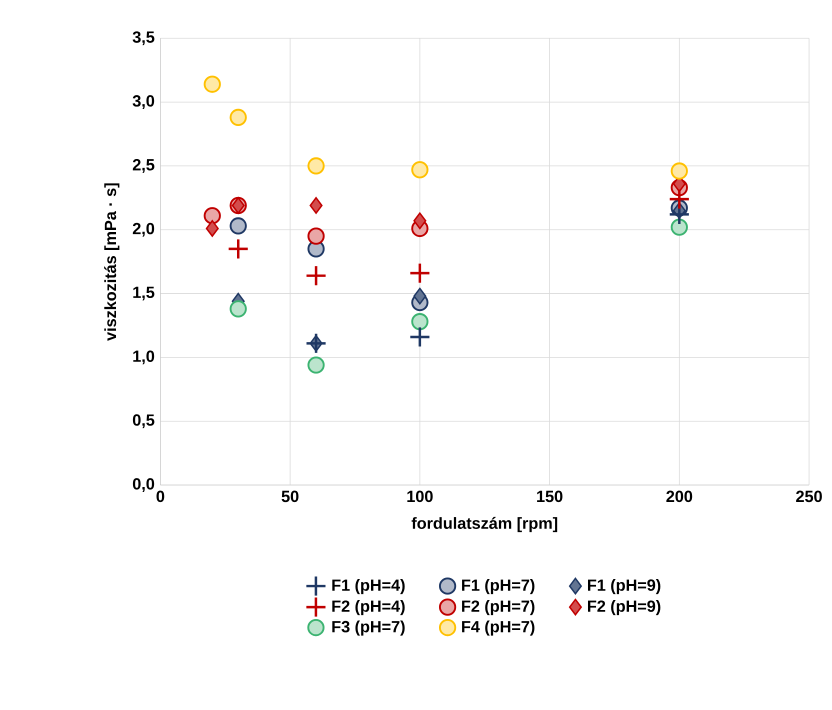  Describe the element at coordinates (143, 102) in the screenshot. I see `y-tick-label: 3,0` at that location.